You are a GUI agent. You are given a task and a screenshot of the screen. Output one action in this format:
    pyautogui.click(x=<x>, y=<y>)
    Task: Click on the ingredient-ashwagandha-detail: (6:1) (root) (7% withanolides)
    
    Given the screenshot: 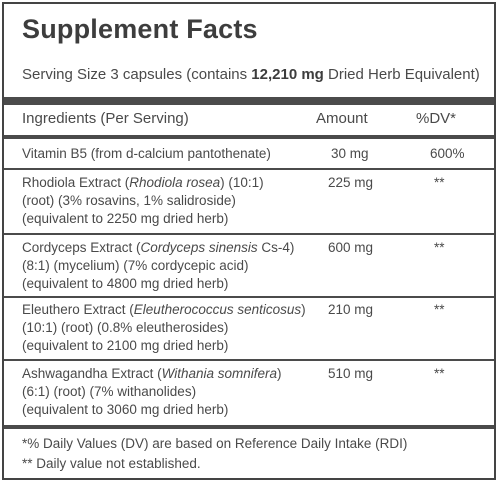 What is the action you would take?
    pyautogui.click(x=109, y=391)
    